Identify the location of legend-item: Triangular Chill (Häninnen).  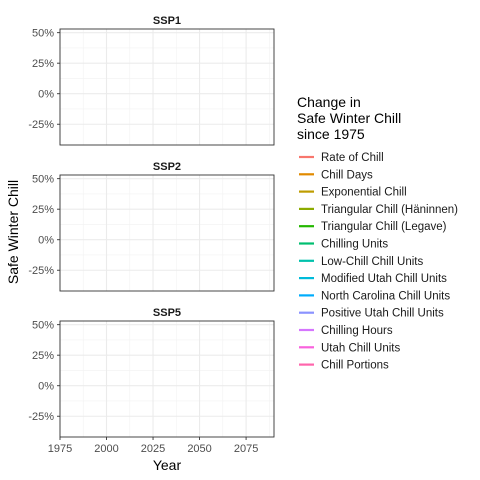
(378, 210).